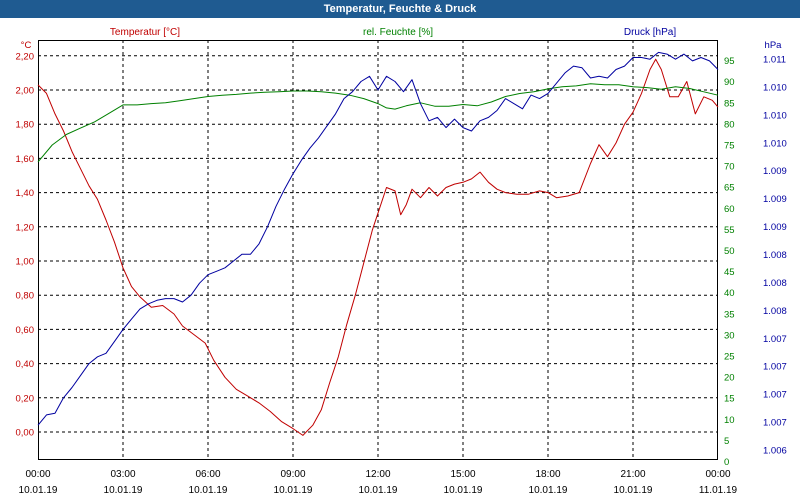 This screenshot has width=800, height=500. I want to click on y-left-tick-label: 0,00, so click(25, 433).